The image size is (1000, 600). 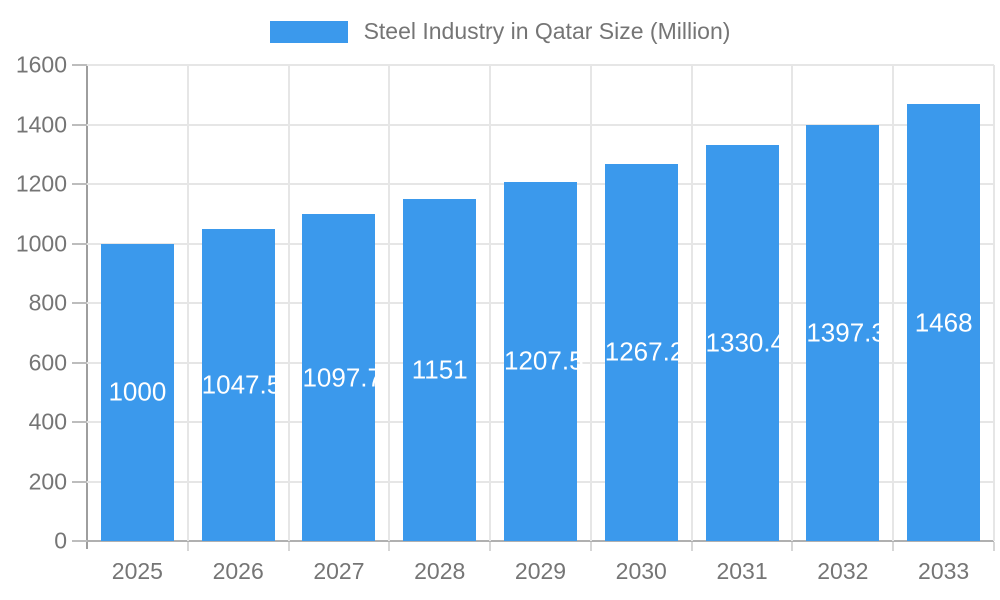 What do you see at coordinates (547, 31) in the screenshot?
I see `legend-label: Steel Industry in Qatar Size (Million)` at bounding box center [547, 31].